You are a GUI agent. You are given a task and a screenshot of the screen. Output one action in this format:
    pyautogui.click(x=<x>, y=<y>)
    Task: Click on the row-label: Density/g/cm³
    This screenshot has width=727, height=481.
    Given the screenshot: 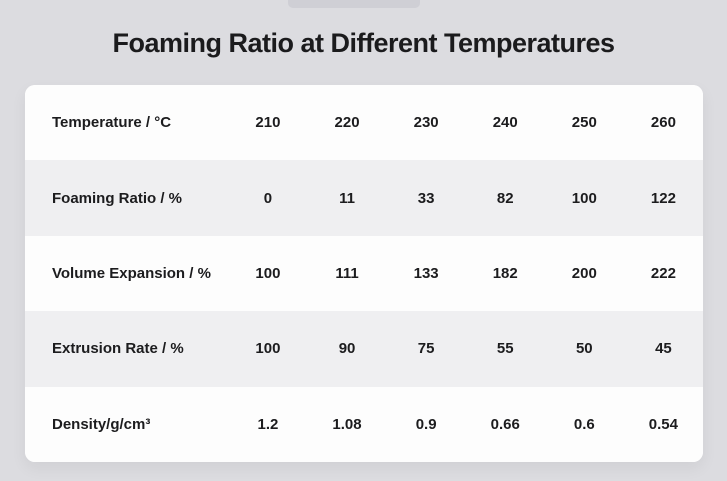 What is the action you would take?
    pyautogui.click(x=101, y=424)
    